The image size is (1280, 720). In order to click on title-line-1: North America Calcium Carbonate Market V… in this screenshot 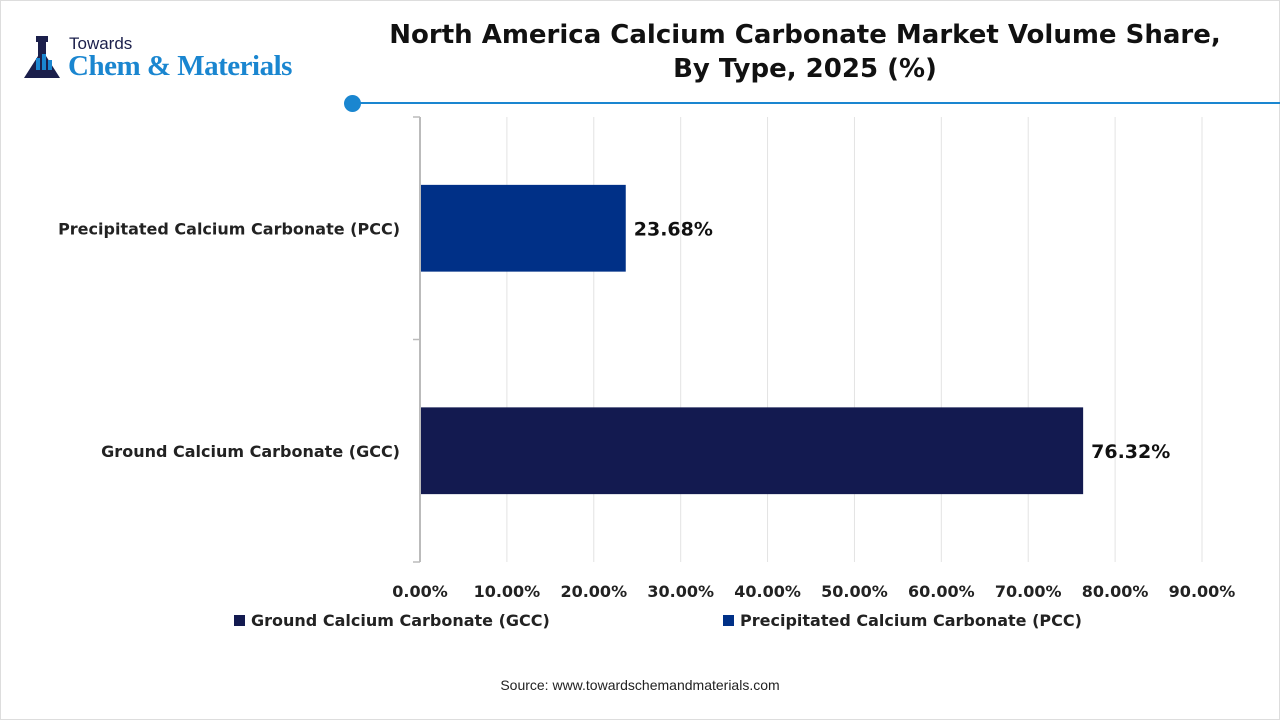, I will do `click(805, 35)`.